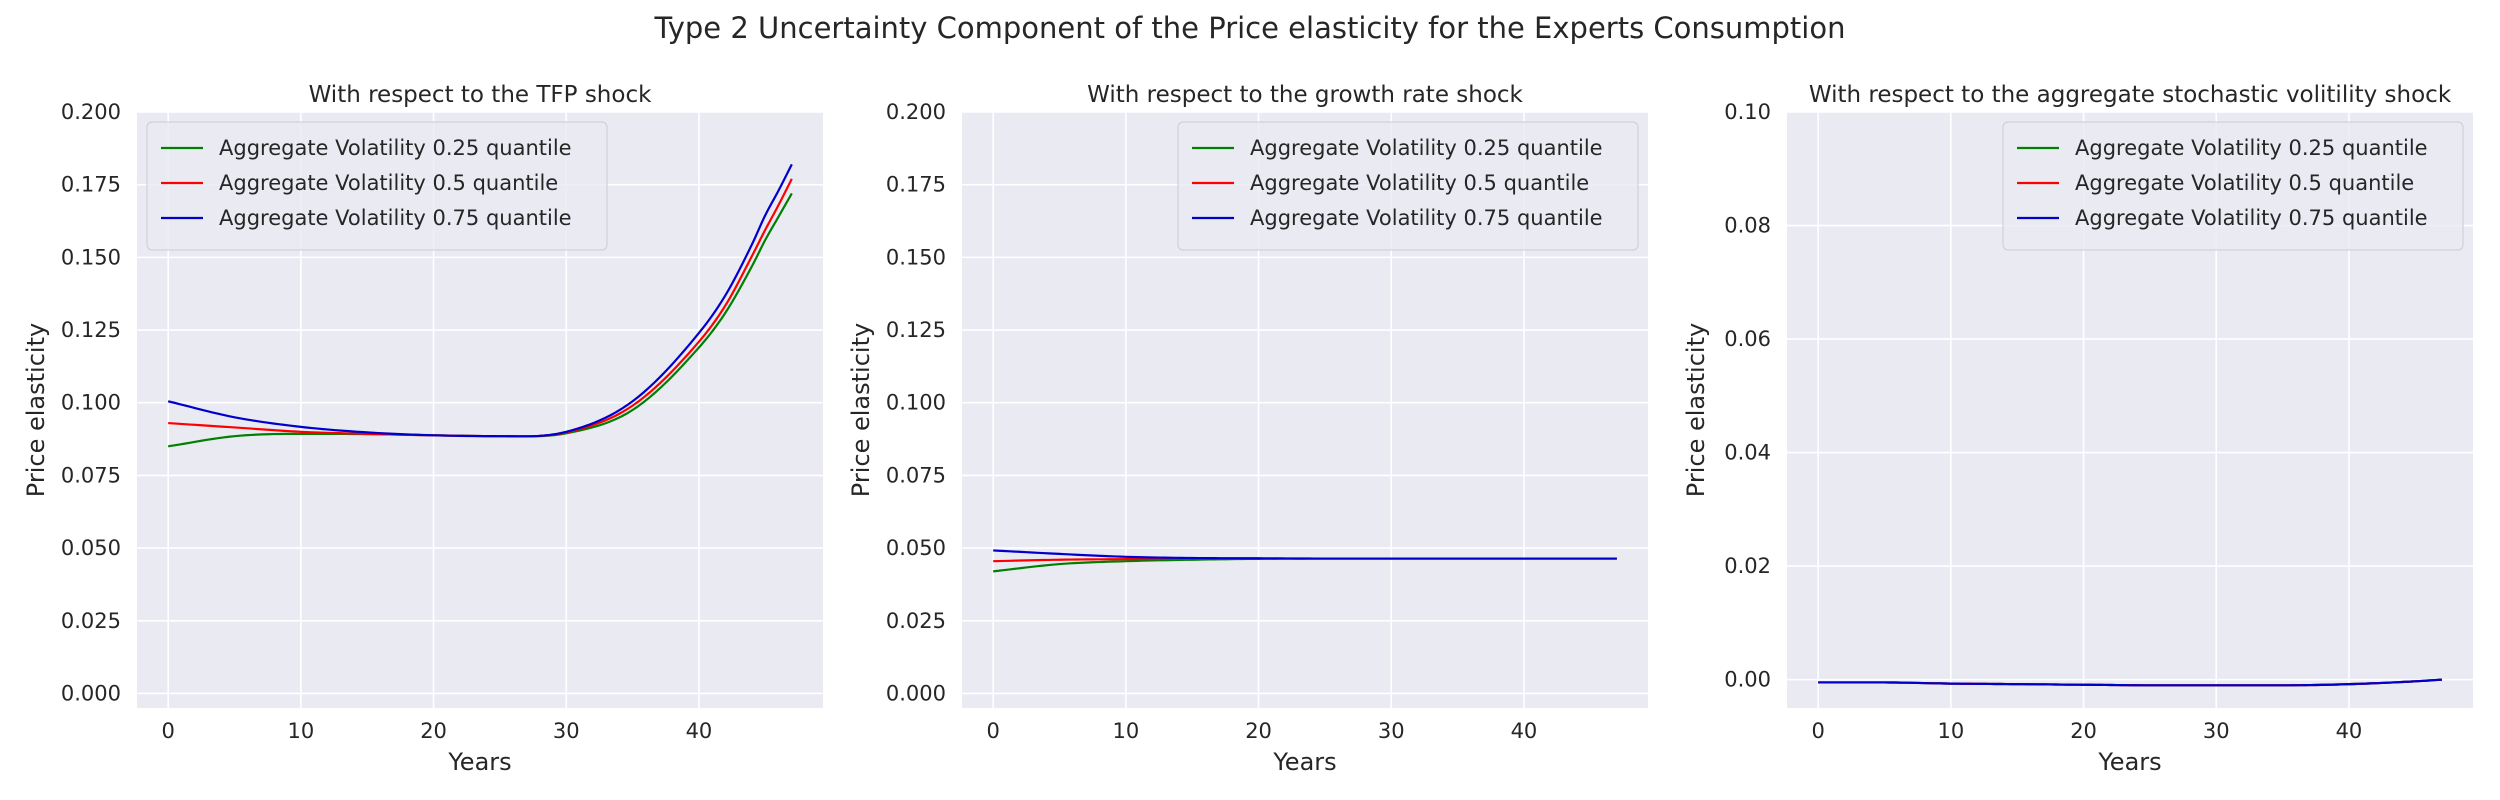  Describe the element at coordinates (1305, 95) in the screenshot. I see `panel-title: With respect to the growth rate shock` at that location.